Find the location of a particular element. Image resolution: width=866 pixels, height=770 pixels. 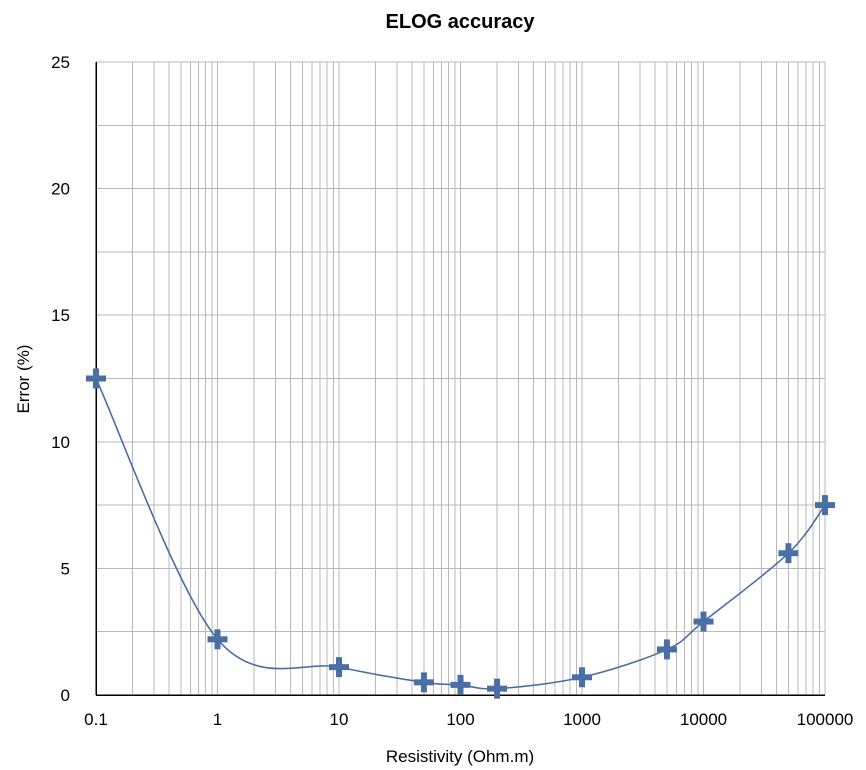

x-tick-label: 0.1 is located at coordinates (96, 719).